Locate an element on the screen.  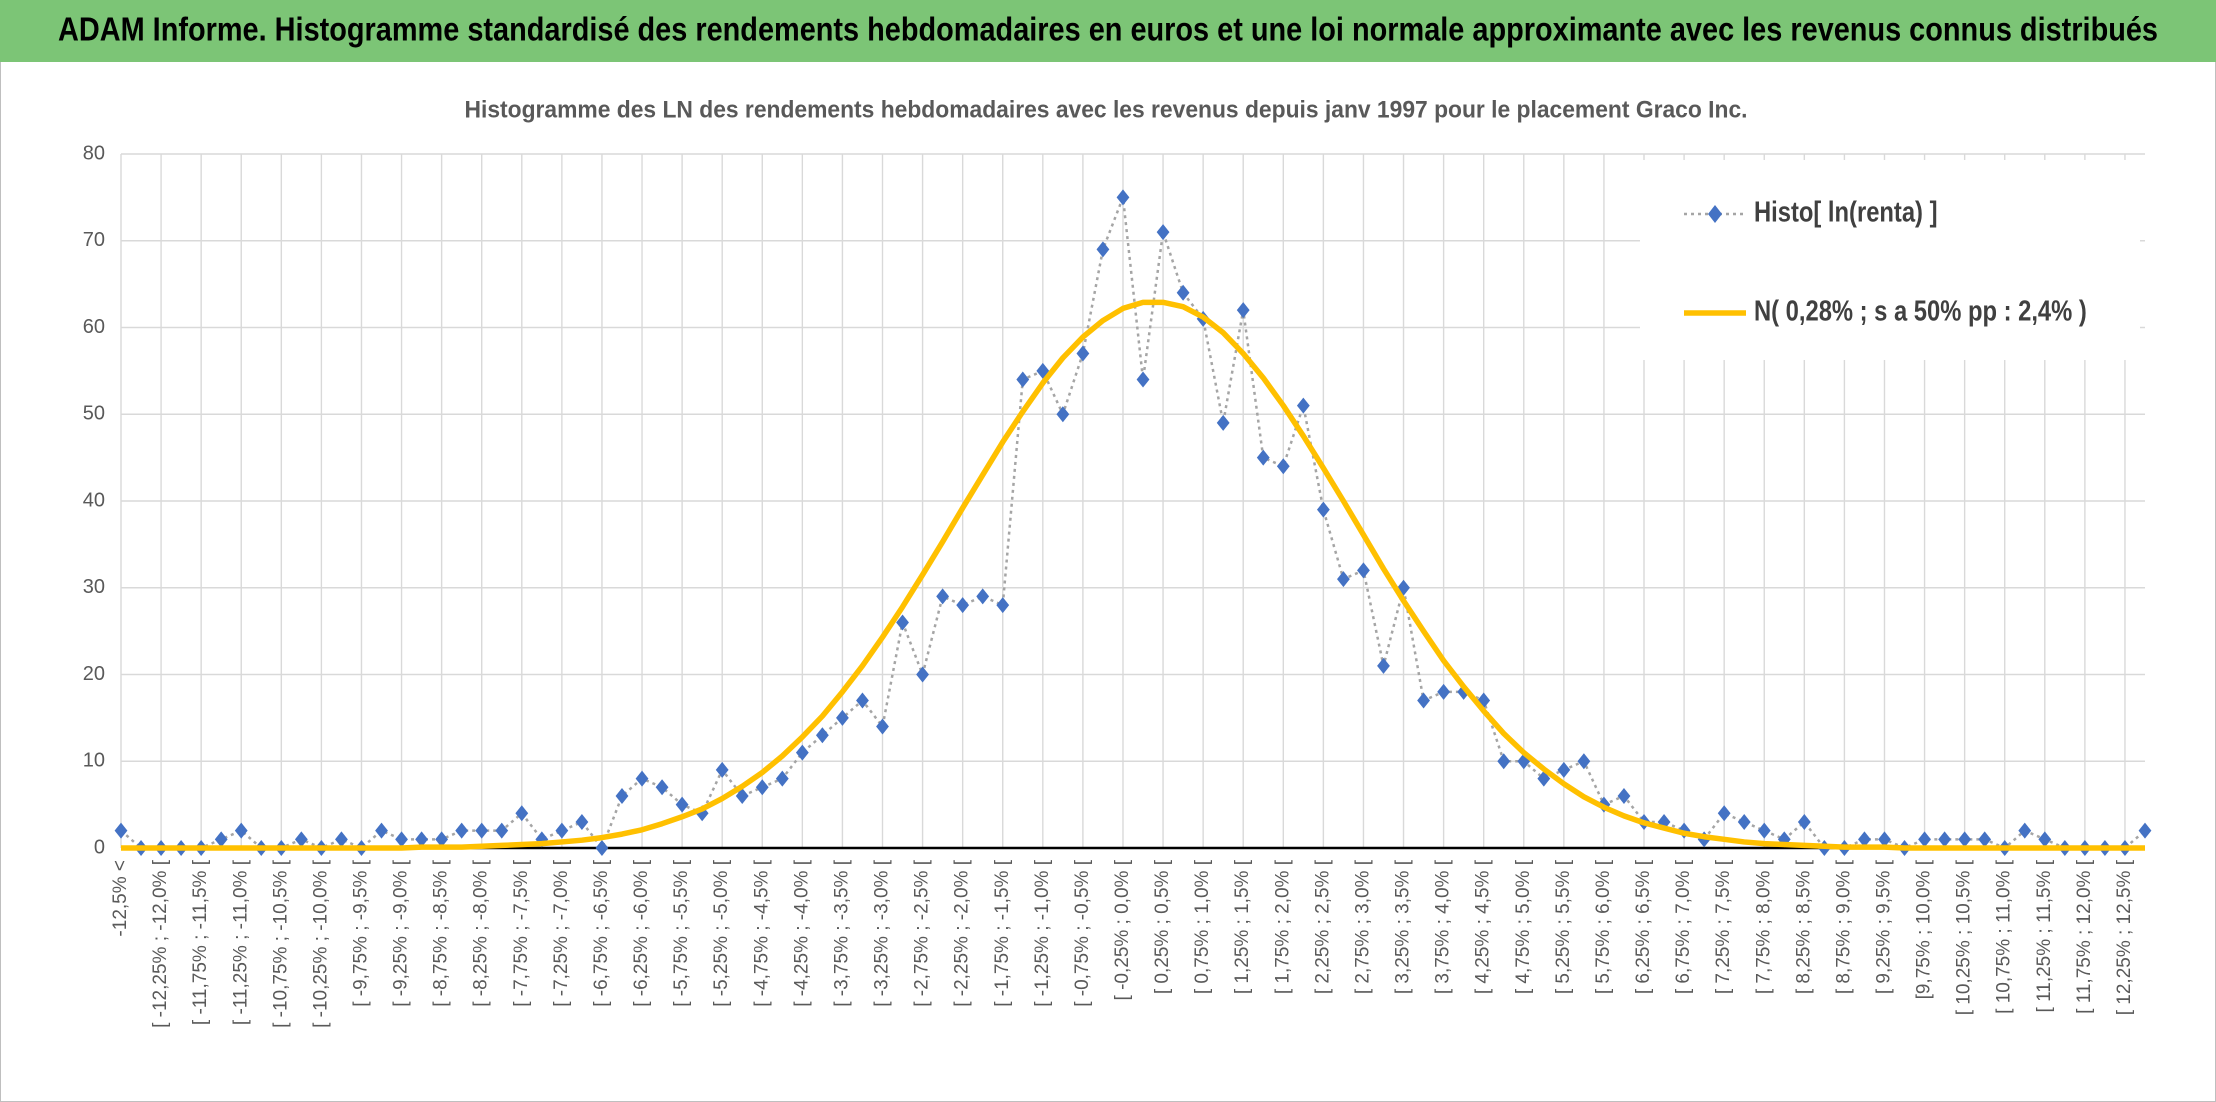
x-tick-label: [ 6,25% ; 6,5% [ is located at coordinates (1643, 926).